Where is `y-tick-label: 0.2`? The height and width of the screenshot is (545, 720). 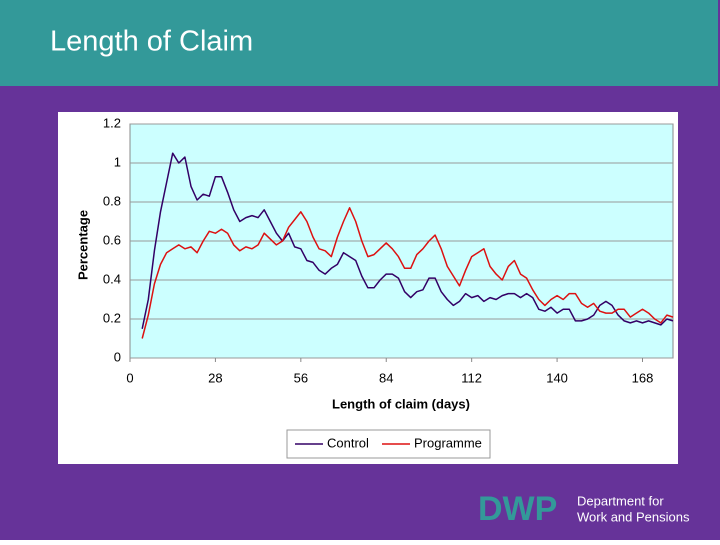 y-tick-label: 0.2 is located at coordinates (112, 317).